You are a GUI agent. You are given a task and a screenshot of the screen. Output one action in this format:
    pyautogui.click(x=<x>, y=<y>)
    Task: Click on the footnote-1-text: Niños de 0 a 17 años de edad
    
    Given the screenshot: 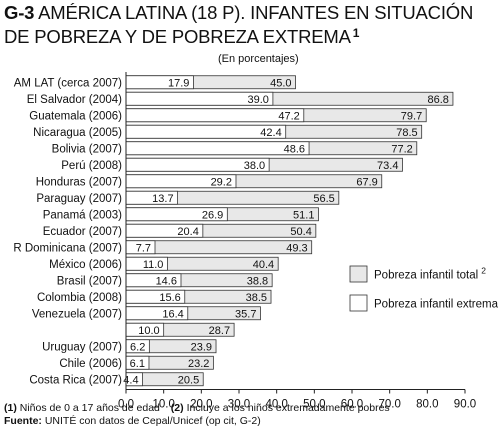 What is the action you would take?
    pyautogui.click(x=89, y=408)
    